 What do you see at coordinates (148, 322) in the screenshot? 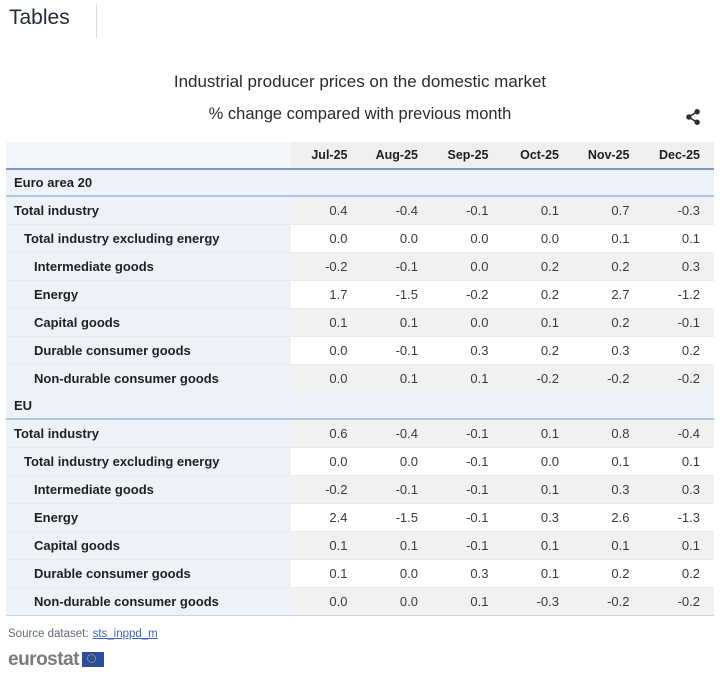
I see `row-label: Capital goods` at bounding box center [148, 322].